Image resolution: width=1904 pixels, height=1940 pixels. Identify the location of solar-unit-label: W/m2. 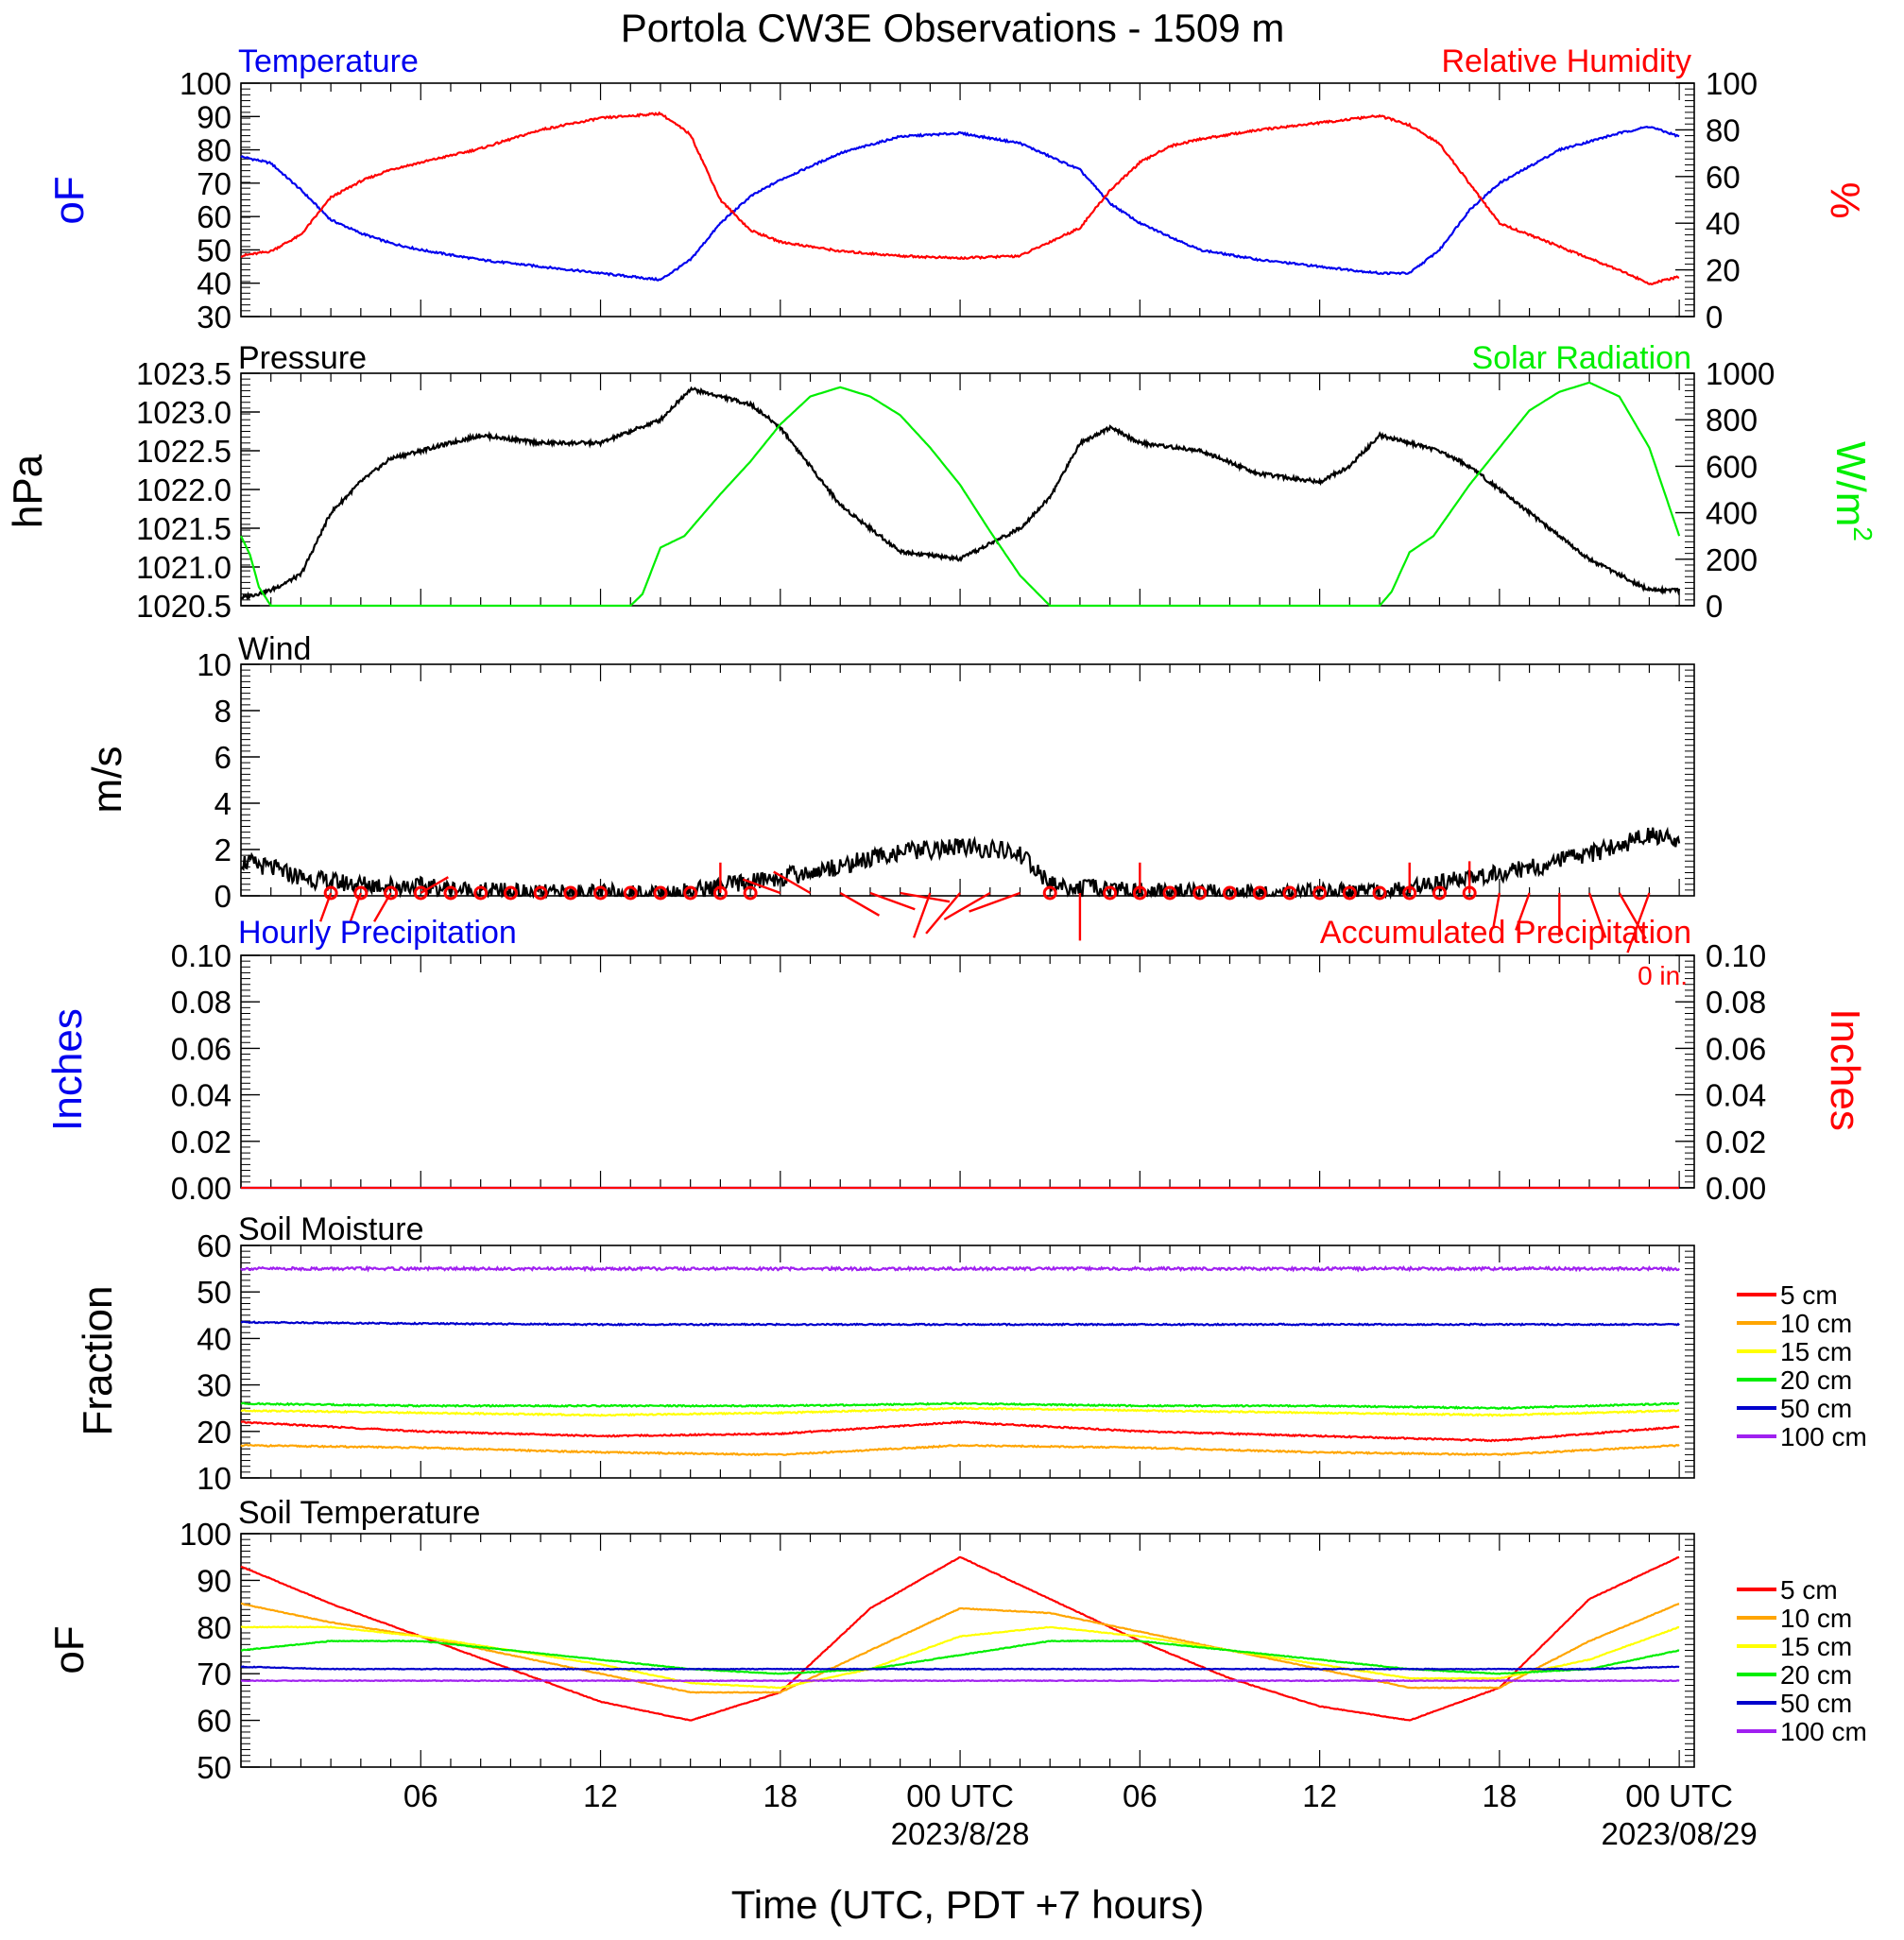
(1853, 491).